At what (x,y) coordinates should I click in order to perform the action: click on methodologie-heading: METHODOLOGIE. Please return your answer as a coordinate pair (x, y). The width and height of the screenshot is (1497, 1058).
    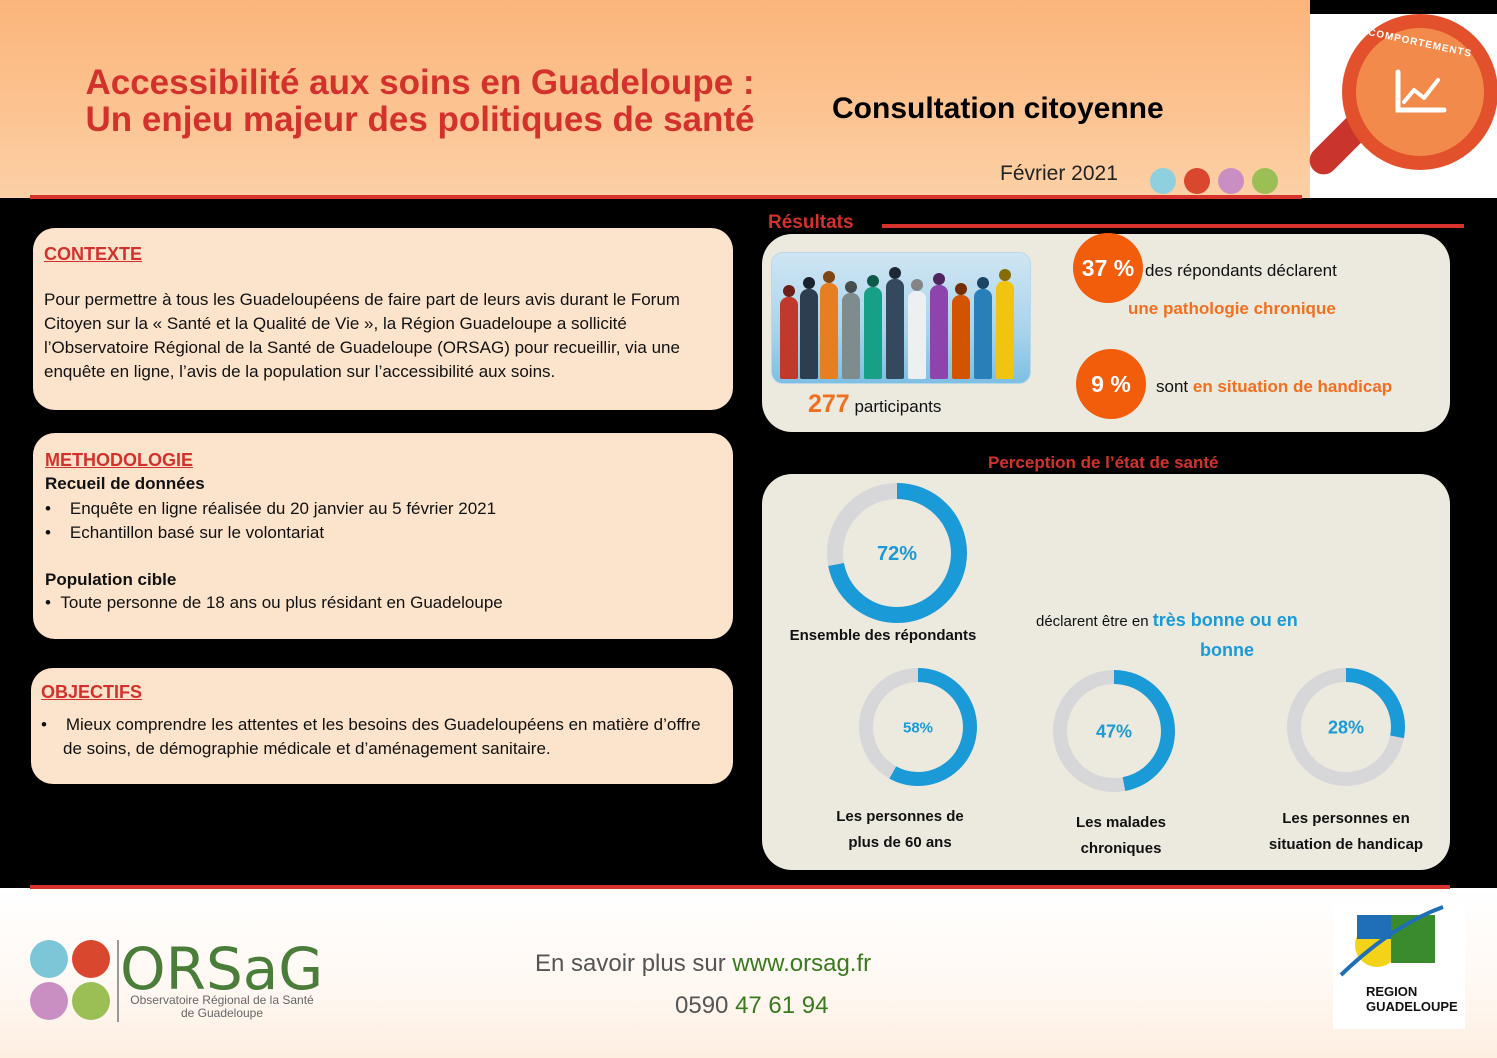
    Looking at the image, I should click on (119, 460).